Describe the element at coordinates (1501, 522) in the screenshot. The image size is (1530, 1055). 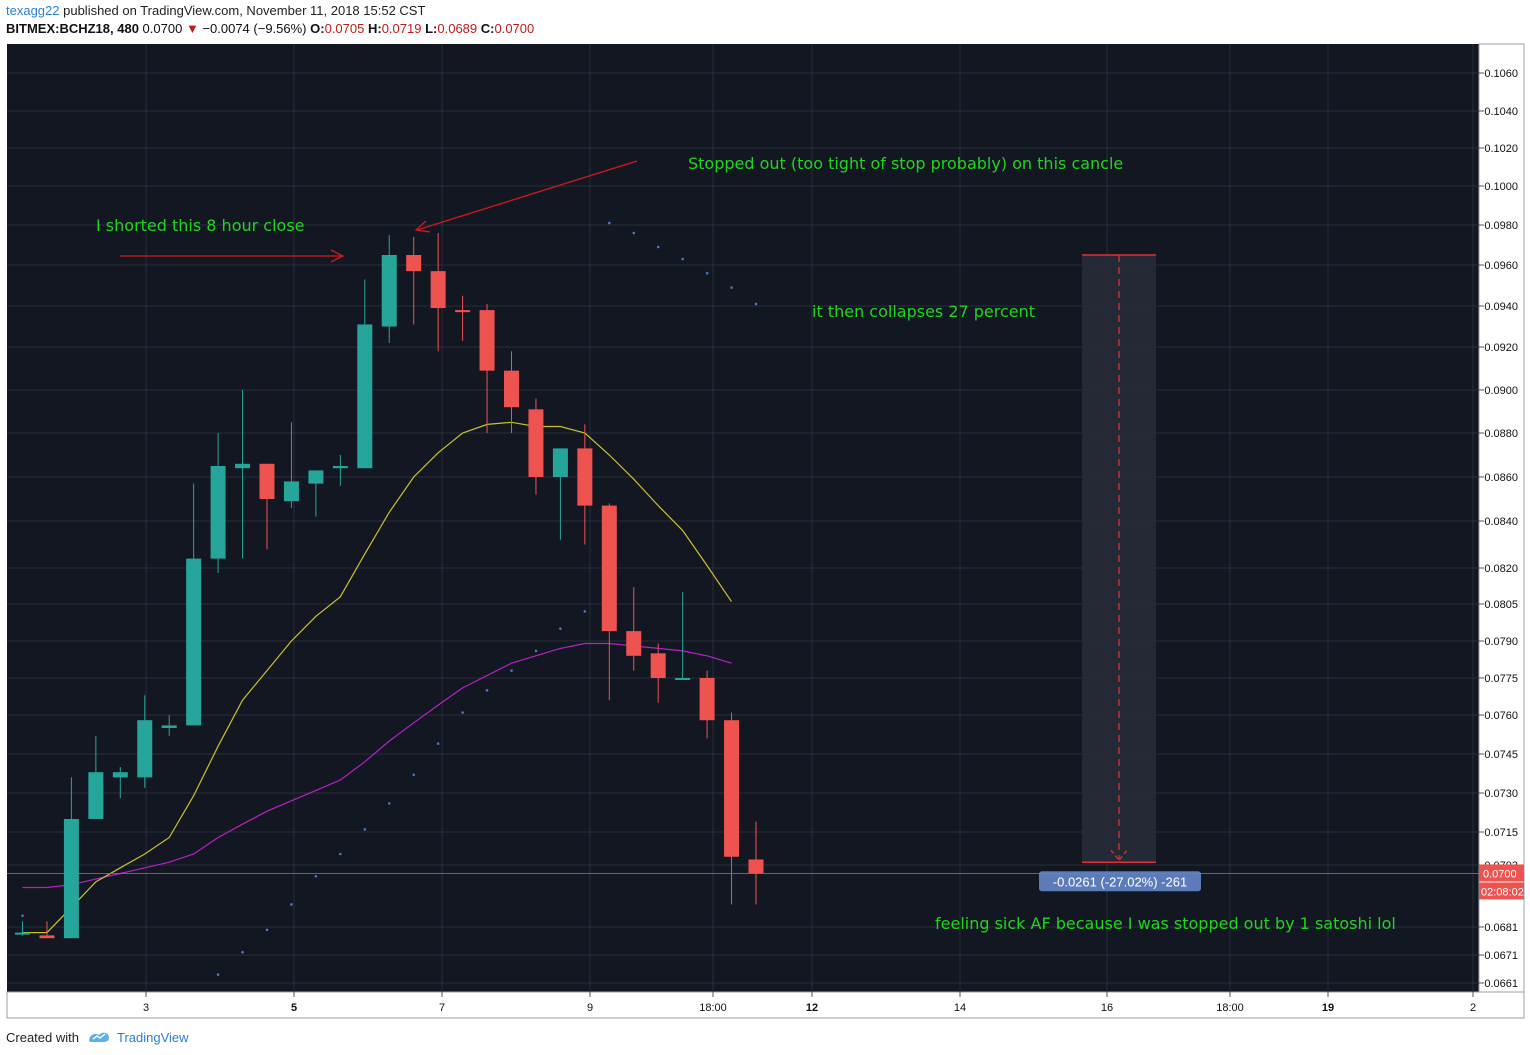
I see `price-tick-label: 0.0840` at that location.